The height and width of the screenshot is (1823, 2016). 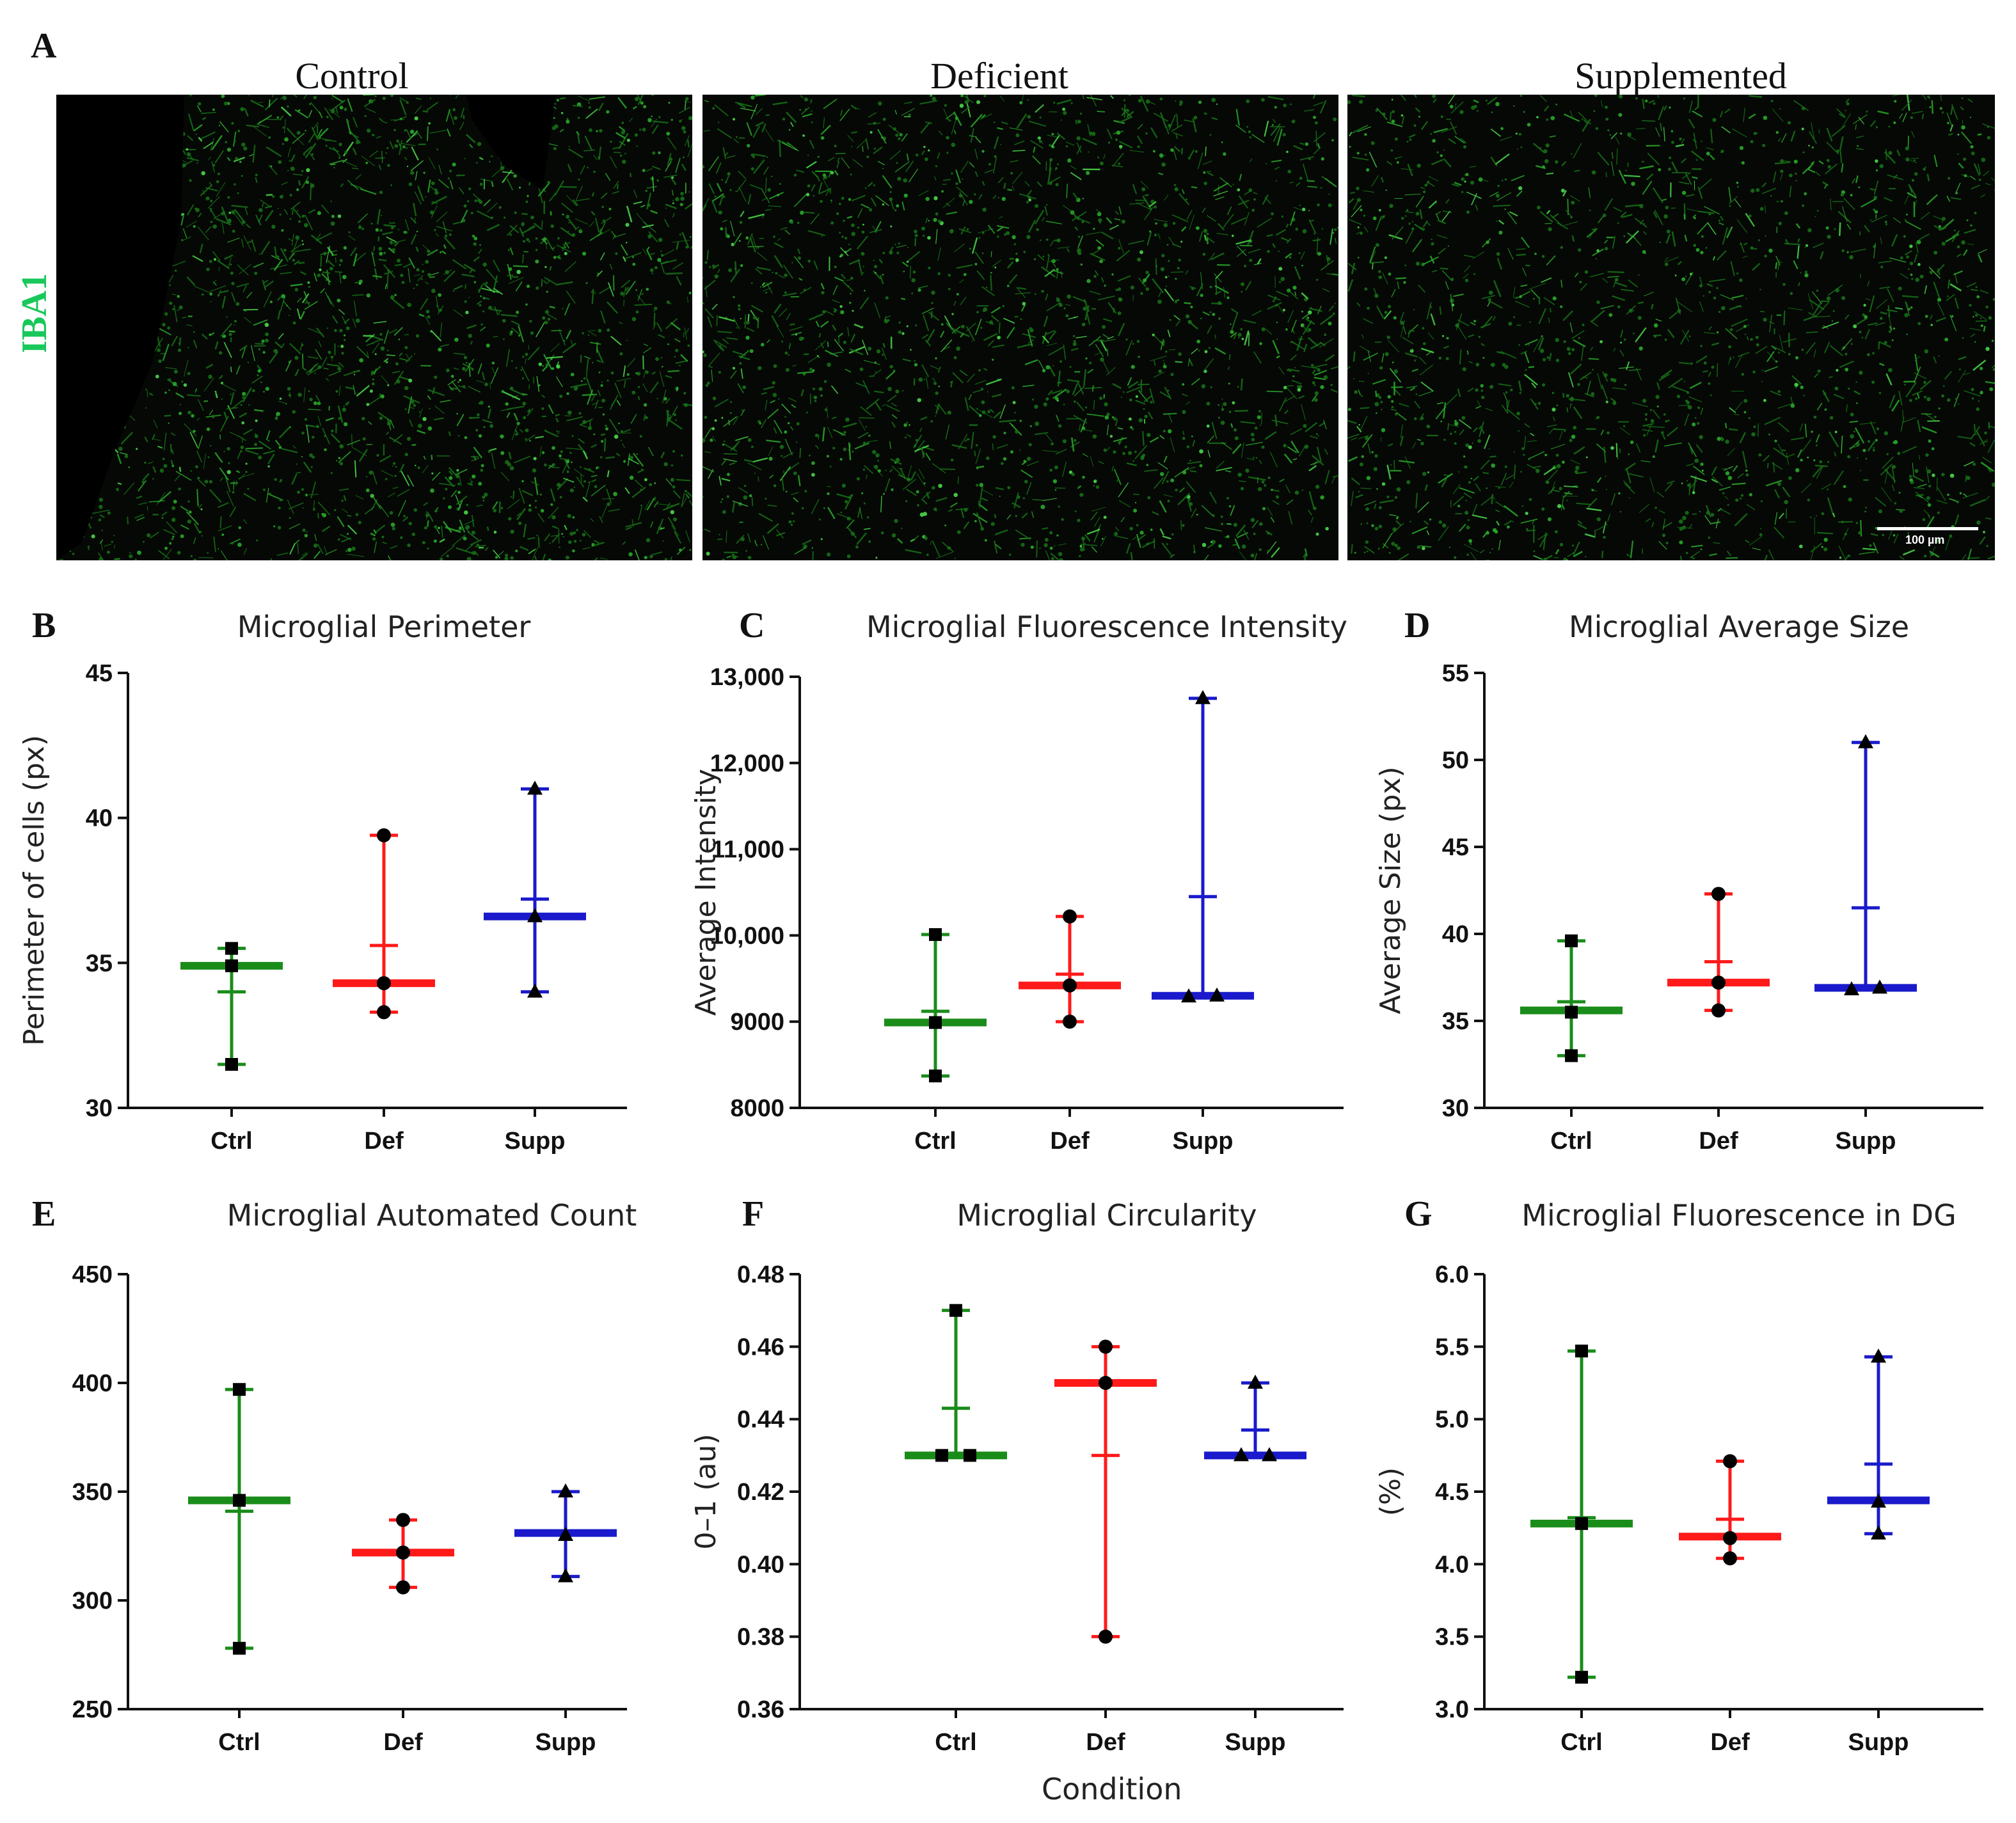 What do you see at coordinates (1390, 890) in the screenshot?
I see `y-axis-label: Average Size (px)` at bounding box center [1390, 890].